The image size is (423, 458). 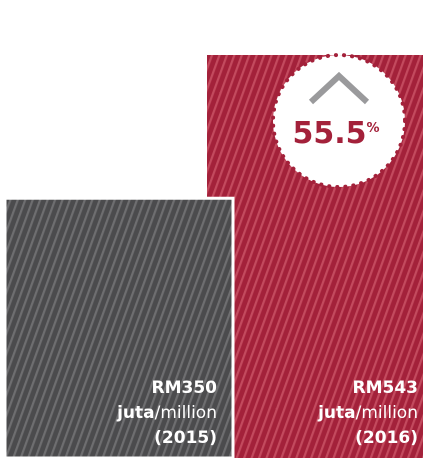 What do you see at coordinates (185, 388) in the screenshot?
I see `value-label: RM350` at bounding box center [185, 388].